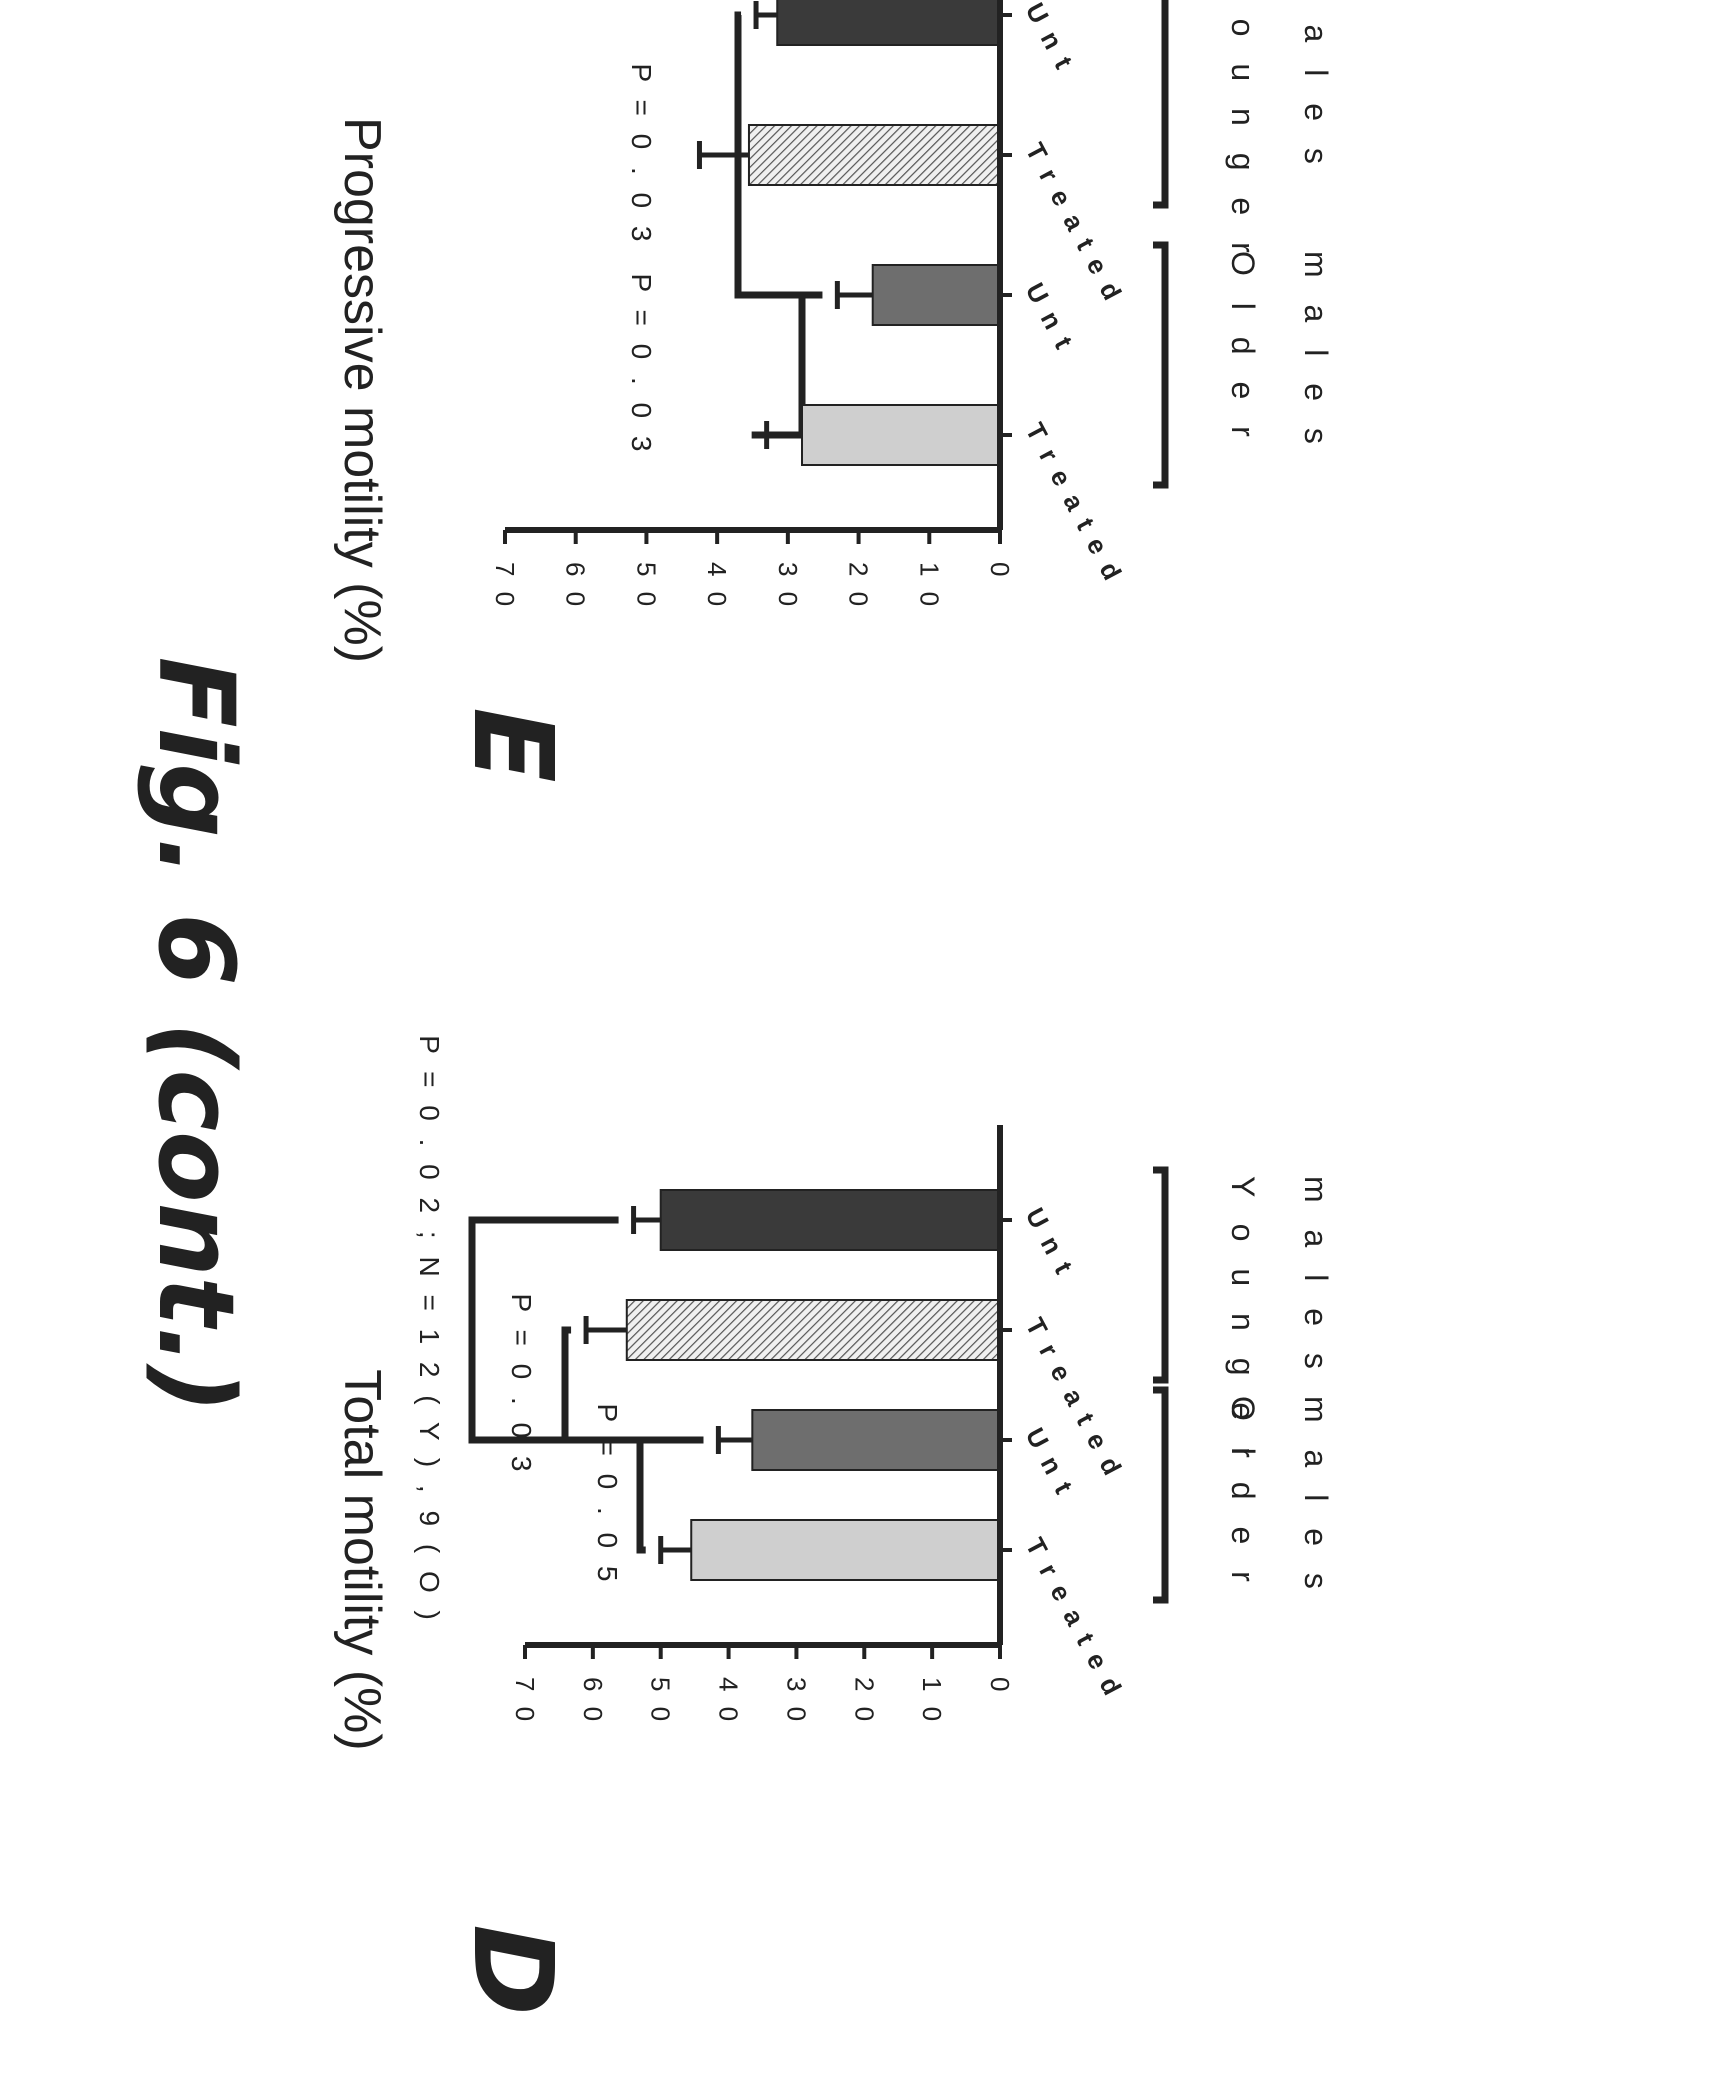 This screenshot has height=2075, width=1718. Describe the element at coordinates (513, 1969) in the screenshot. I see `panel-letter-d: D` at that location.